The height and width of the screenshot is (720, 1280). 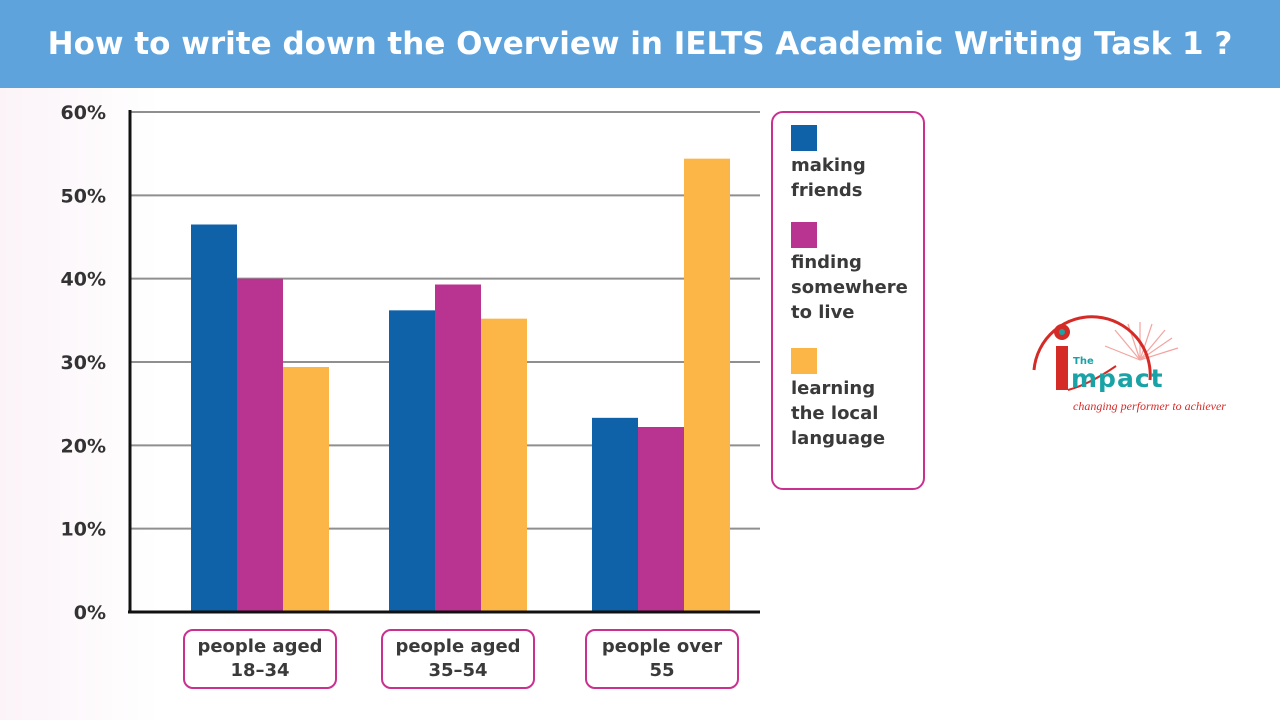 What do you see at coordinates (849, 287) in the screenshot?
I see `legend-label: finding somewhere to live` at bounding box center [849, 287].